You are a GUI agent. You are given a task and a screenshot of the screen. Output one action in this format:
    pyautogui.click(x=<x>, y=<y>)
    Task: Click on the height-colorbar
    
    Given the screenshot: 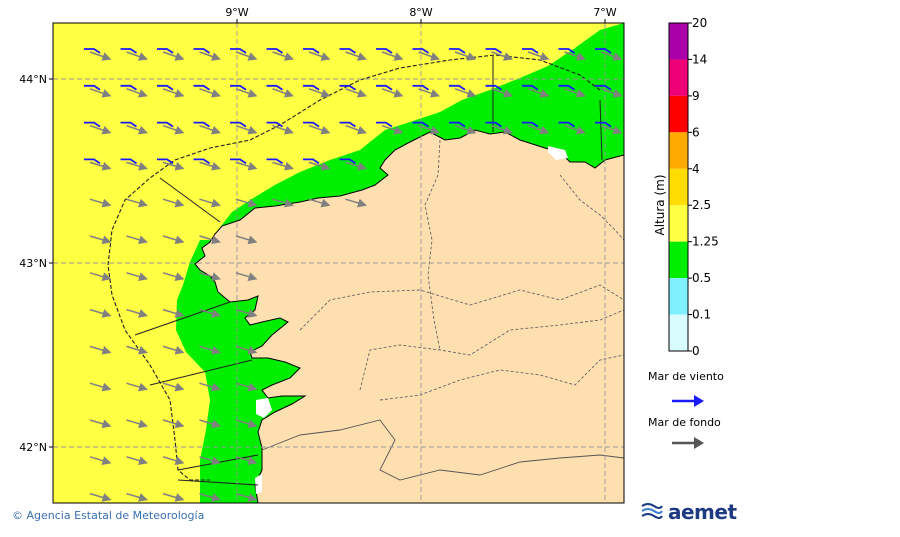 What is the action you would take?
    pyautogui.click(x=678, y=187)
    